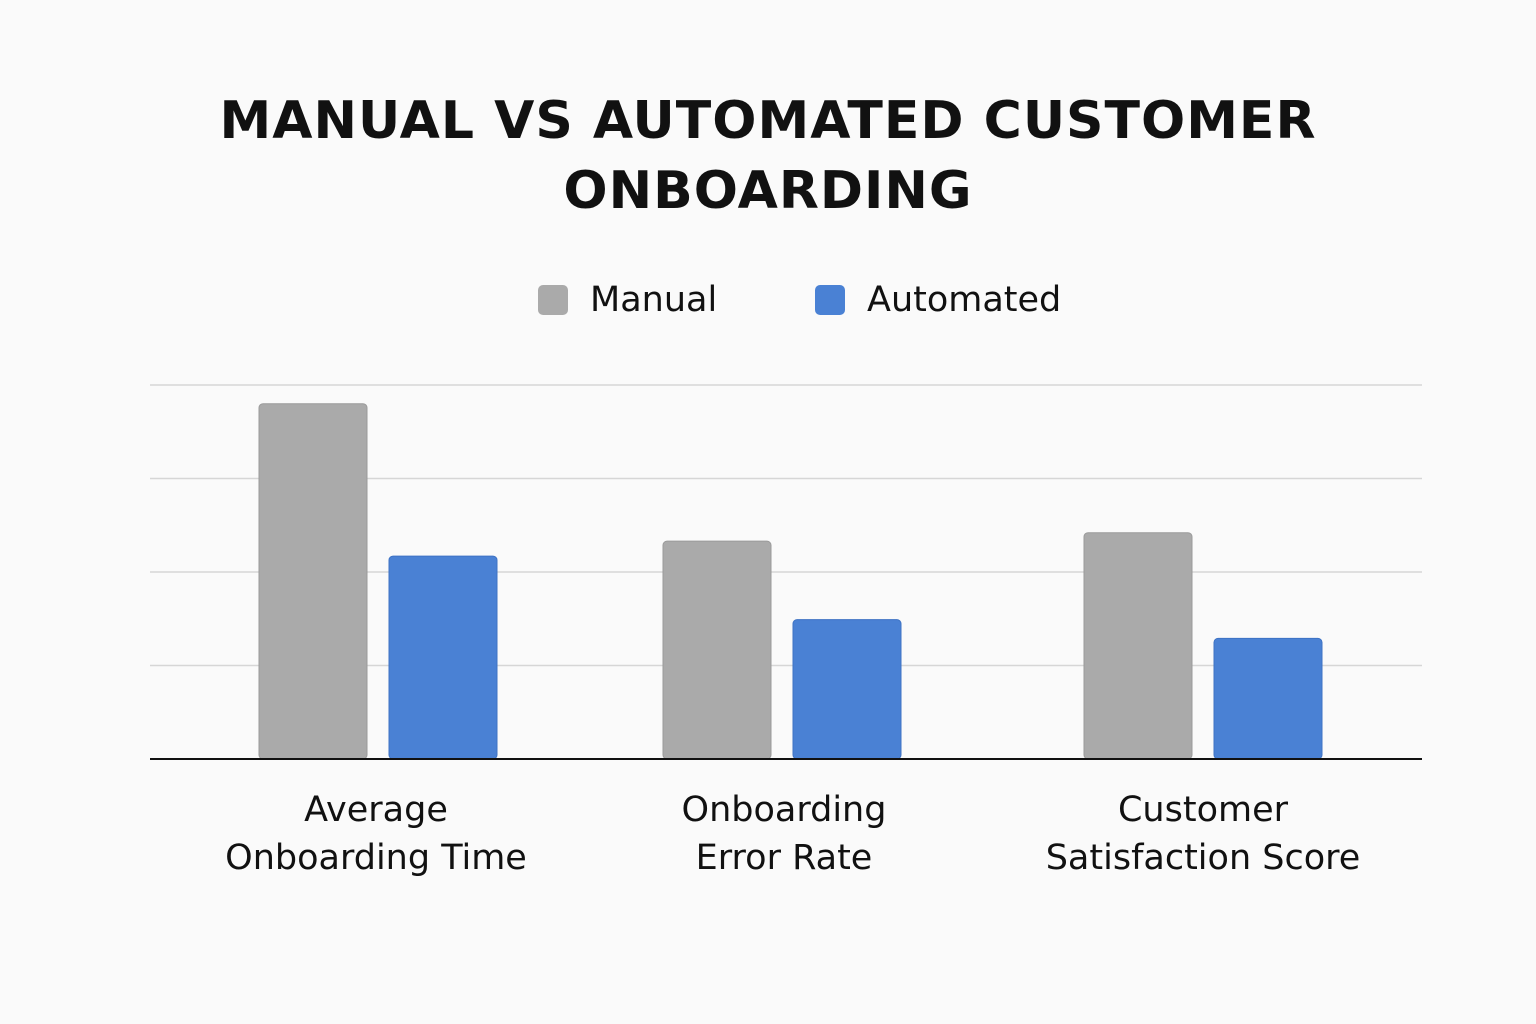  I want to click on category-label-onboarding-error-rate: Onboarding Error Rate, so click(784, 834).